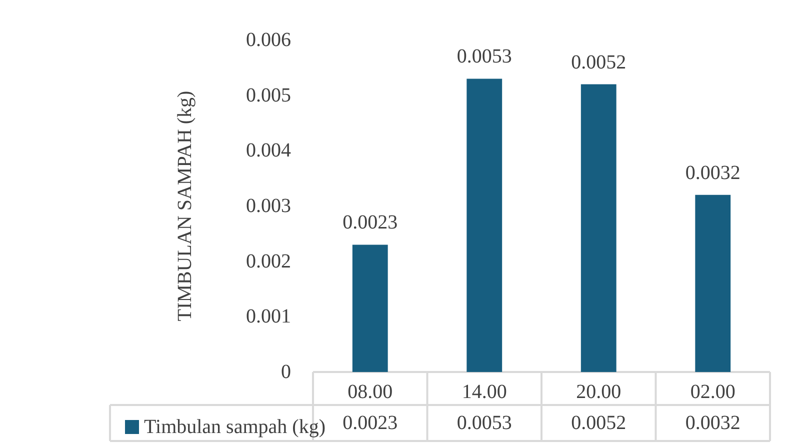 The image size is (786, 447). What do you see at coordinates (286, 372) in the screenshot?
I see `y-tick-label: 0` at bounding box center [286, 372].